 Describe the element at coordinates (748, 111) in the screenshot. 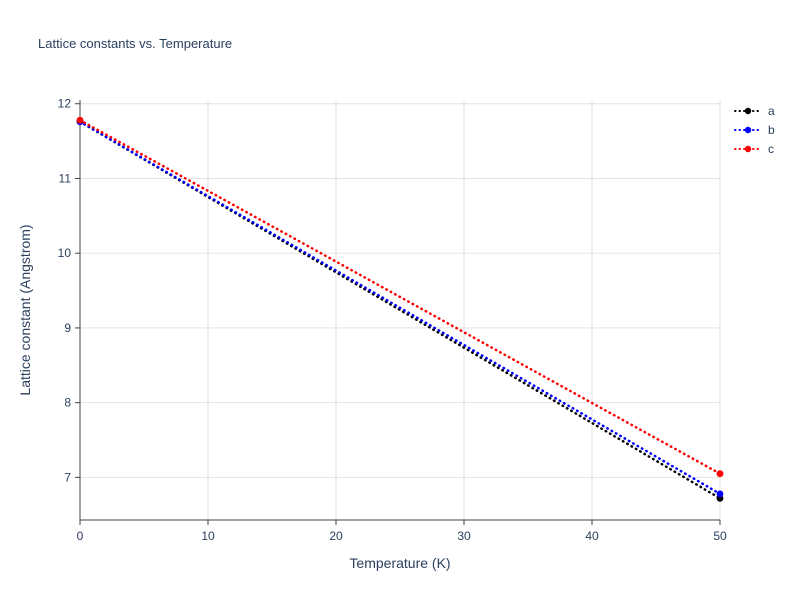

I see `legend-swatch-a` at that location.